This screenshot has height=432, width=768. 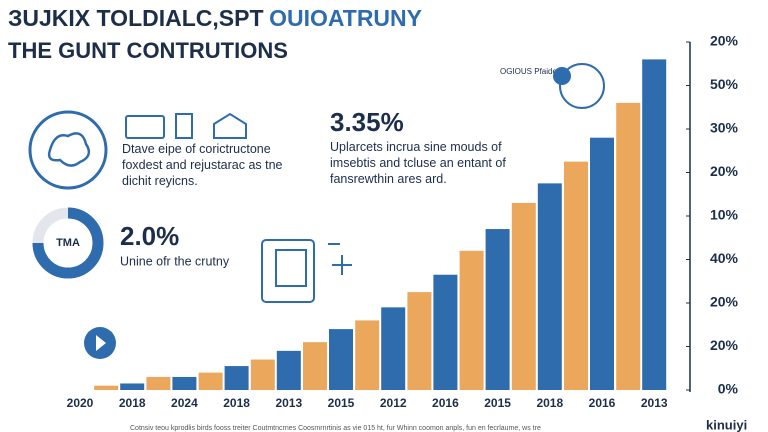 I want to click on icon-row, so click(x=186, y=125).